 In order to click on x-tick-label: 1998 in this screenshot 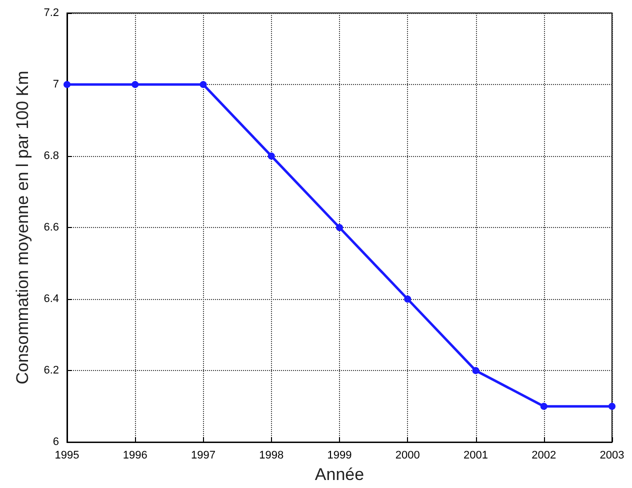, I will do `click(271, 456)`.